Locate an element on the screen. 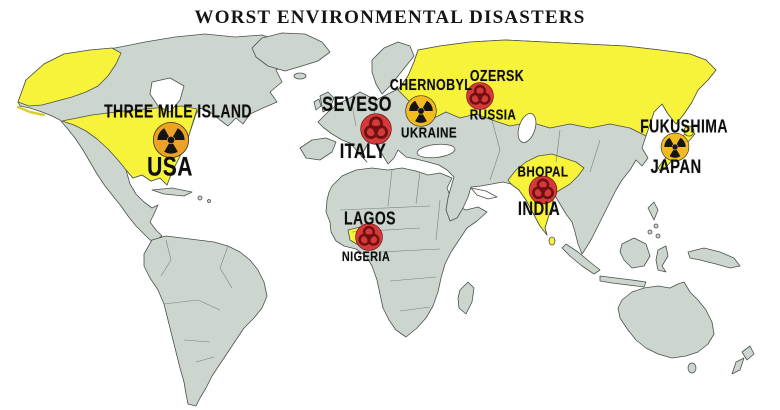 The image size is (780, 410). disaster-country-label: ITALY is located at coordinates (363, 151).